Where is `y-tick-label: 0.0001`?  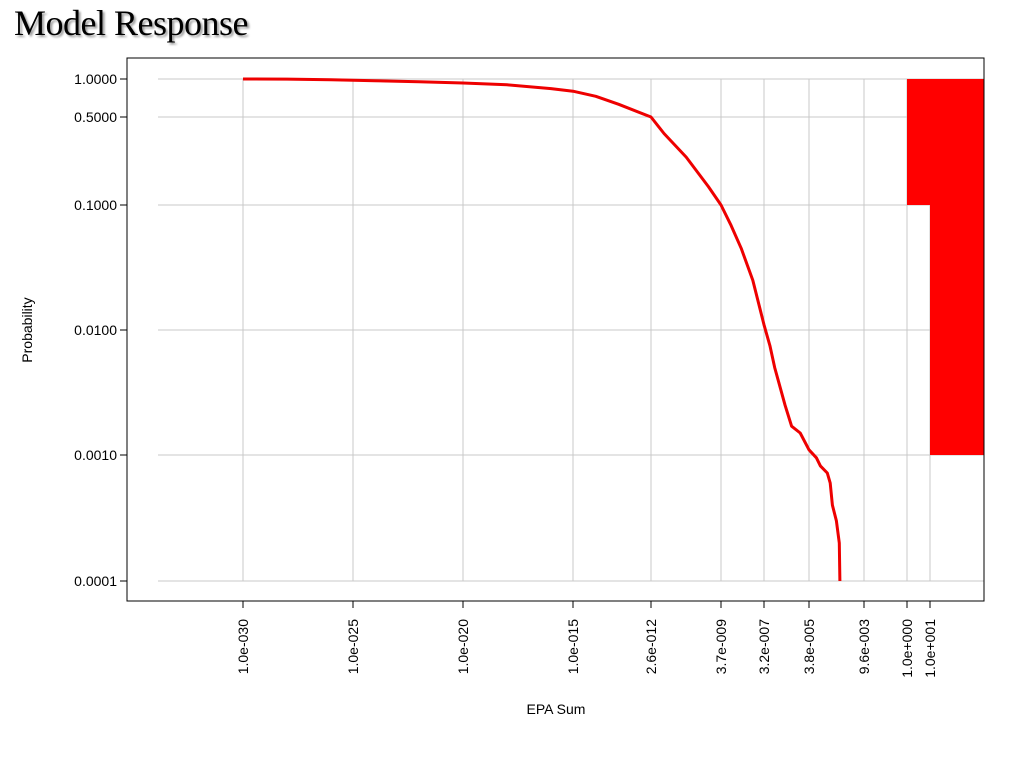 y-tick-label: 0.0001 is located at coordinates (95, 581).